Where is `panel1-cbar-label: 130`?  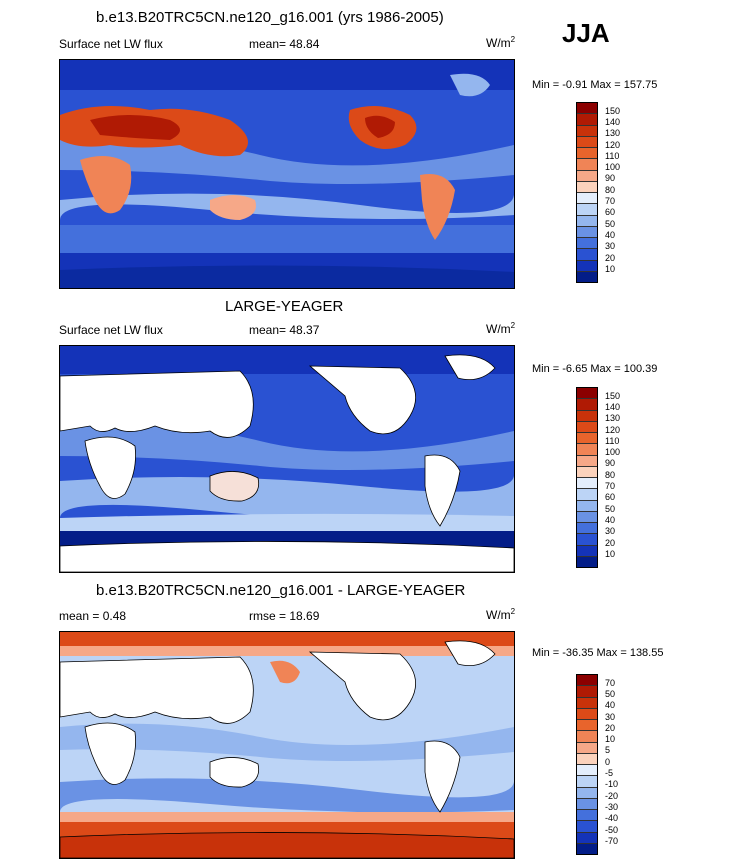 panel1-cbar-label: 130 is located at coordinates (613, 133).